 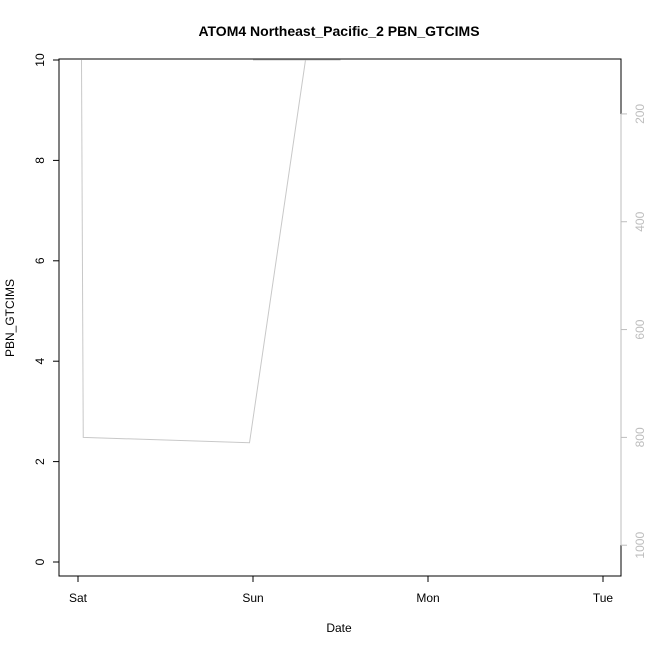 What do you see at coordinates (338, 31) in the screenshot?
I see `chart-title: ATOM4 Northeast_Pacific_2 PBN_GTCIMS` at bounding box center [338, 31].